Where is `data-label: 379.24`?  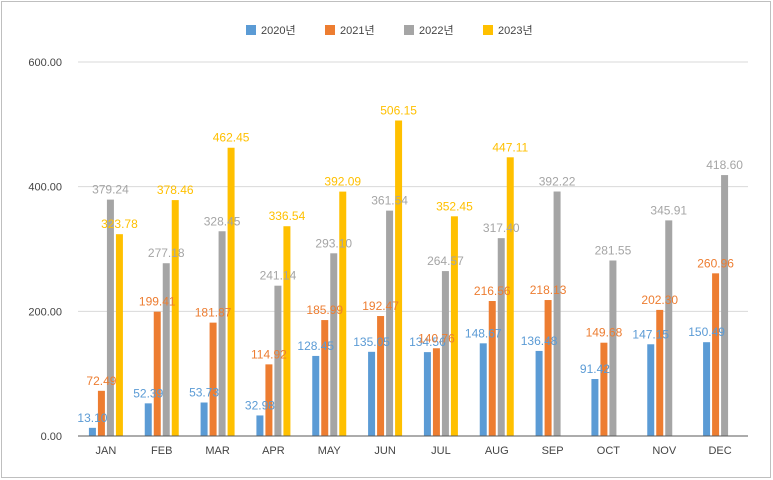 data-label: 379.24 is located at coordinates (110, 190).